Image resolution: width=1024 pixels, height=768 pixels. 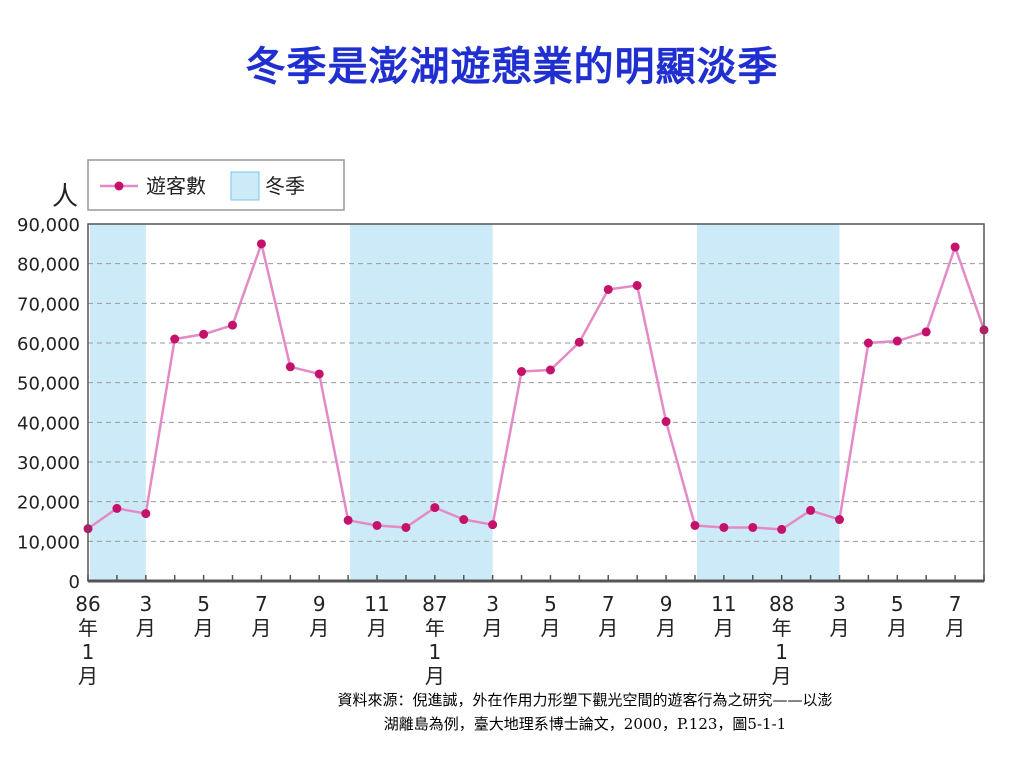 I want to click on x-tick-label-line: 88, so click(x=781, y=604).